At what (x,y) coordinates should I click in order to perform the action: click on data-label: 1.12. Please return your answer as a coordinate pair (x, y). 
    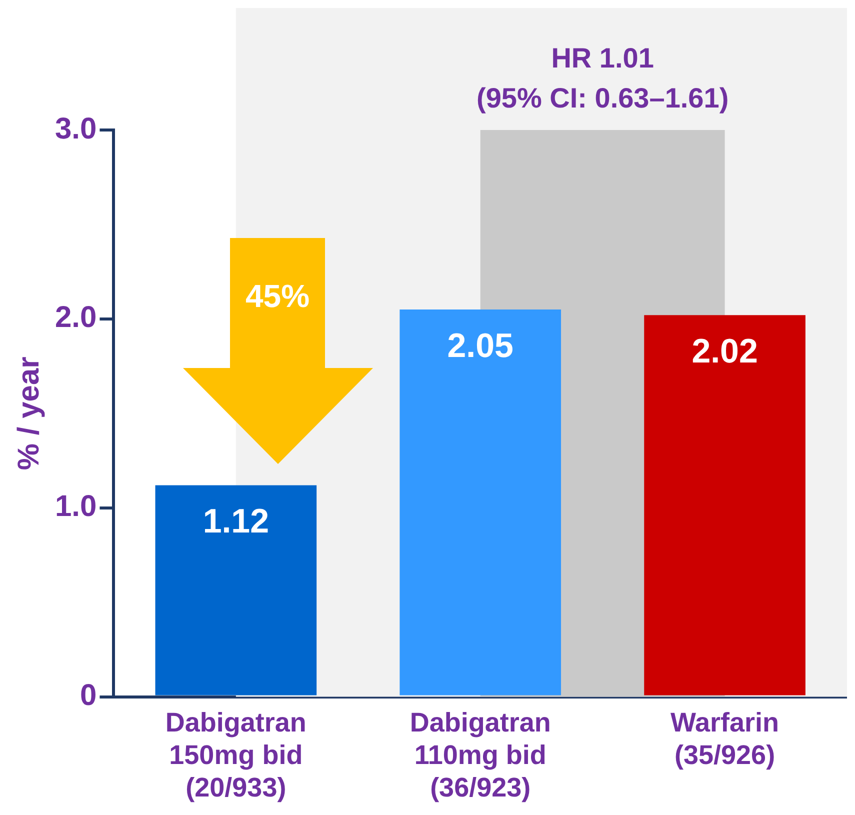
    Looking at the image, I should click on (236, 521).